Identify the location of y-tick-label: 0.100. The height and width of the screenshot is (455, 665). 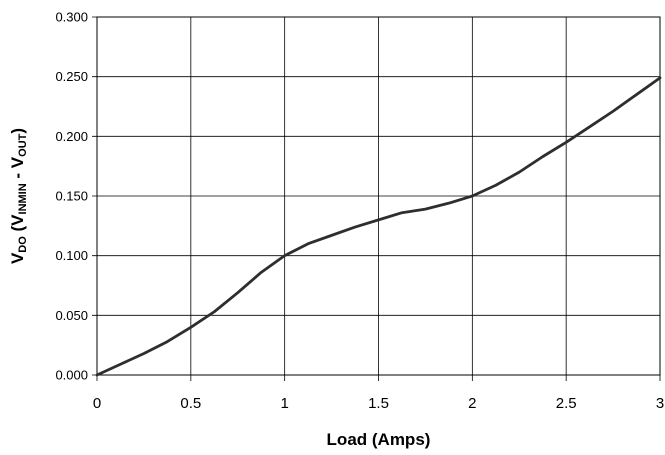
(71, 255).